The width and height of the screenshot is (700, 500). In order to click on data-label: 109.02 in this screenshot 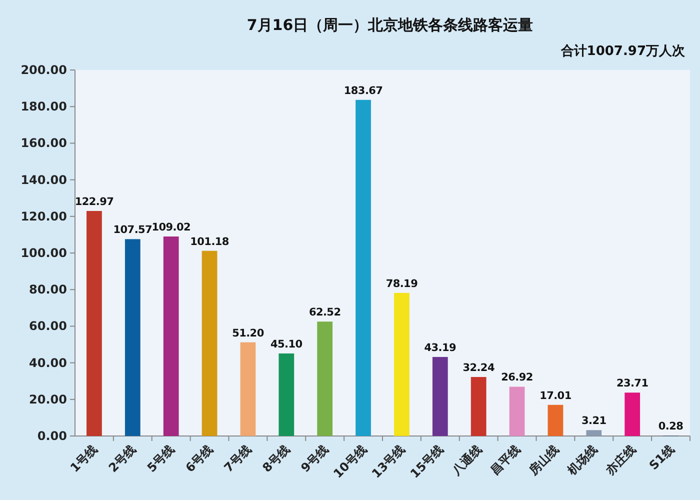, I will do `click(171, 227)`.